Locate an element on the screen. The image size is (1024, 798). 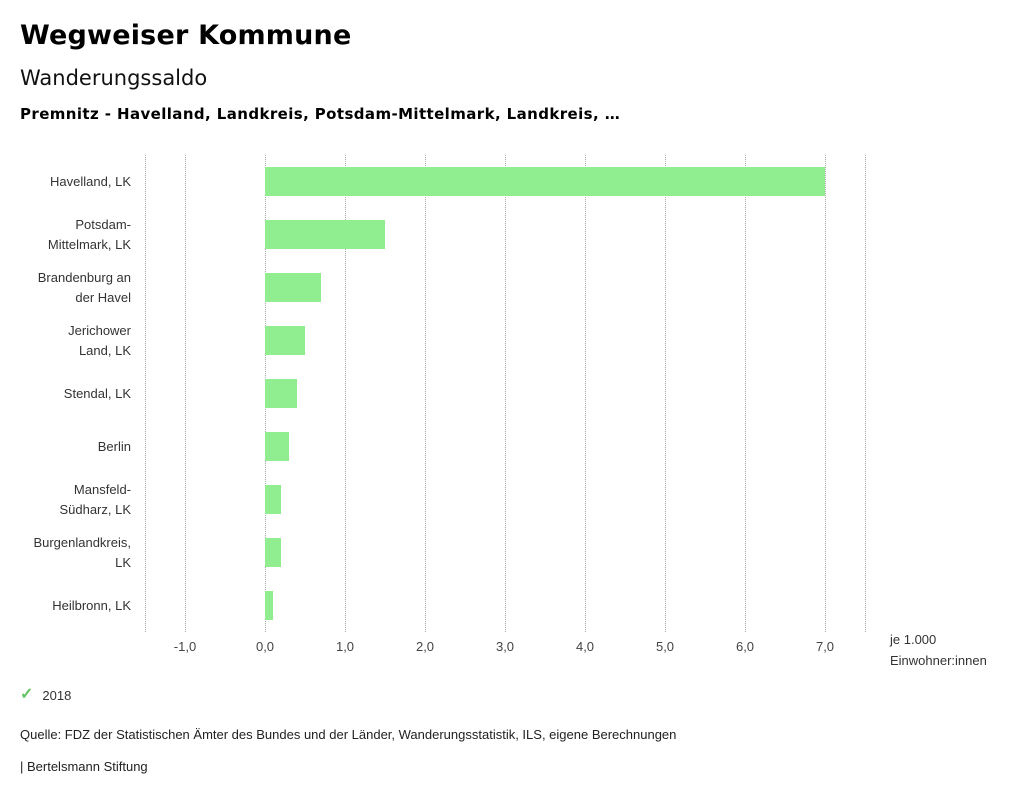
x-tick-label: 3,0 is located at coordinates (505, 646).